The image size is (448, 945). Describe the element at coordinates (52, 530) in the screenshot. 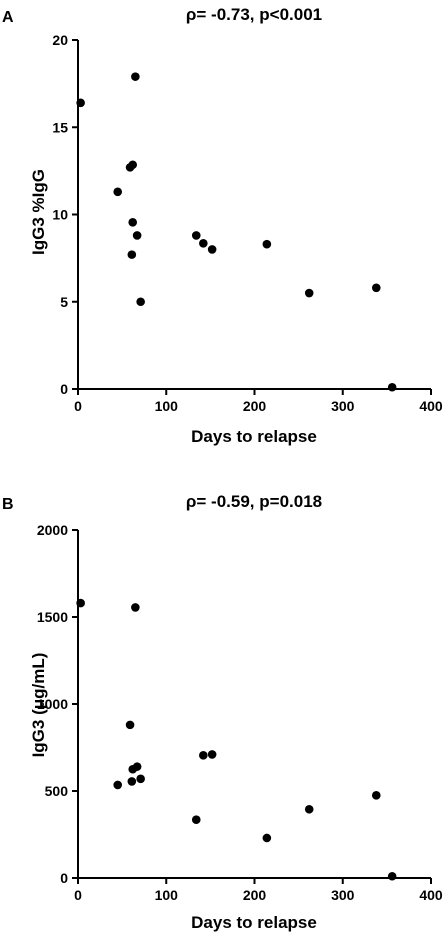

I see `y-tick-label: 2000` at that location.